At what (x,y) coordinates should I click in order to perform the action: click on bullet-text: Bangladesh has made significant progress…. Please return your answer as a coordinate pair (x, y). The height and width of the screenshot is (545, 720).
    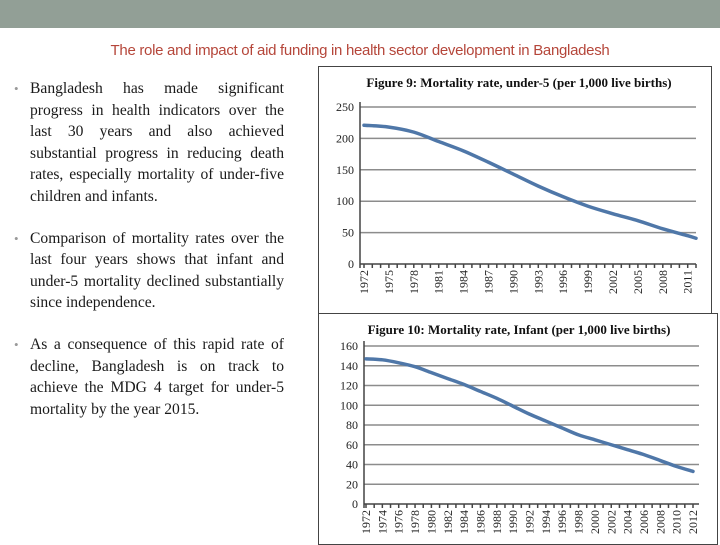
    Looking at the image, I should click on (157, 142).